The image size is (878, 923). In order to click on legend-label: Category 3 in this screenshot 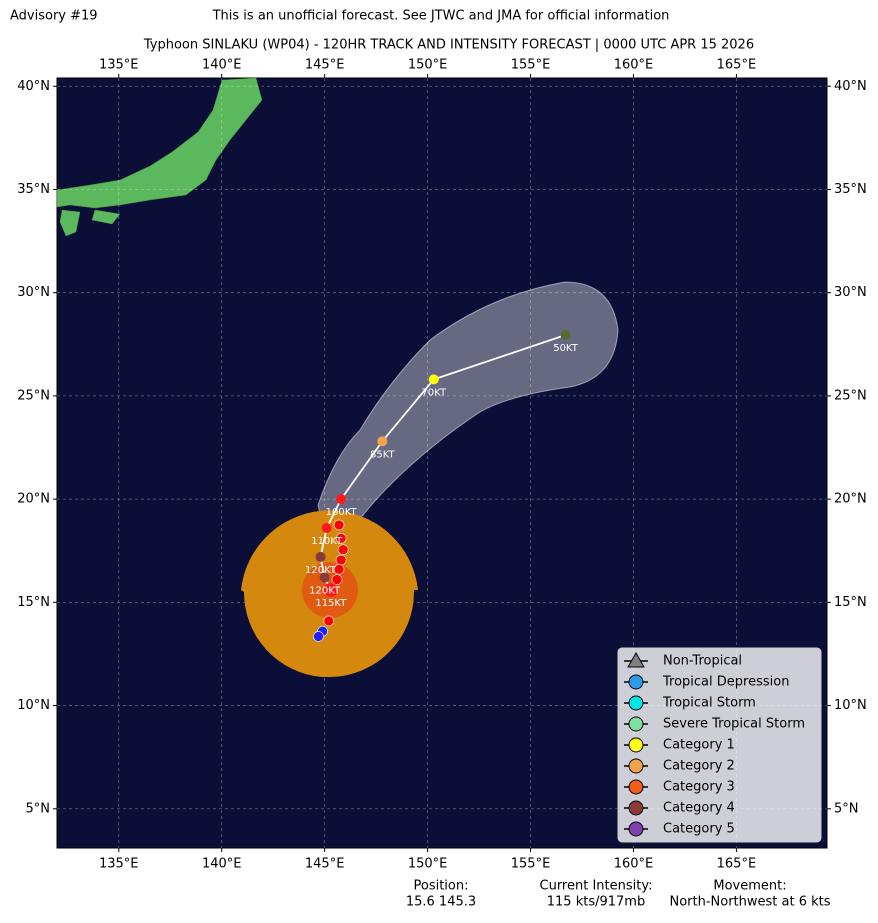, I will do `click(699, 787)`.